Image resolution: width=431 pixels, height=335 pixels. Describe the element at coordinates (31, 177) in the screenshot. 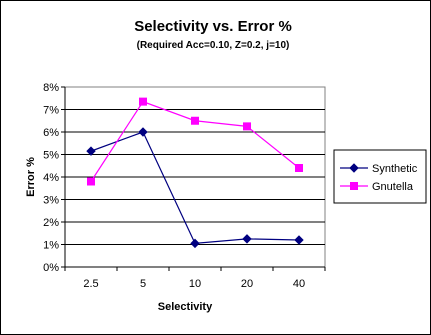

I see `y-axis-label: Error %` at that location.